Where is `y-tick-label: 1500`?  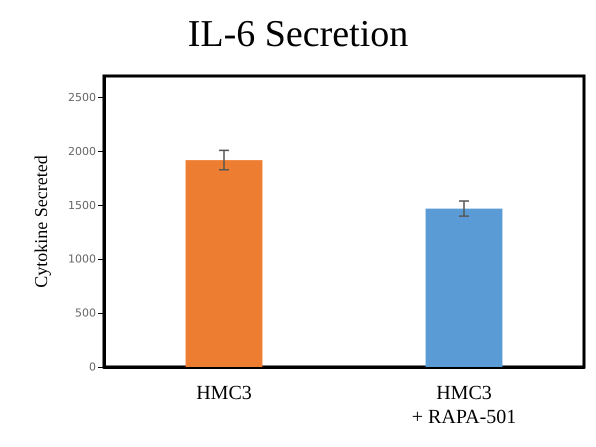
y-tick-label: 1500 is located at coordinates (82, 205).